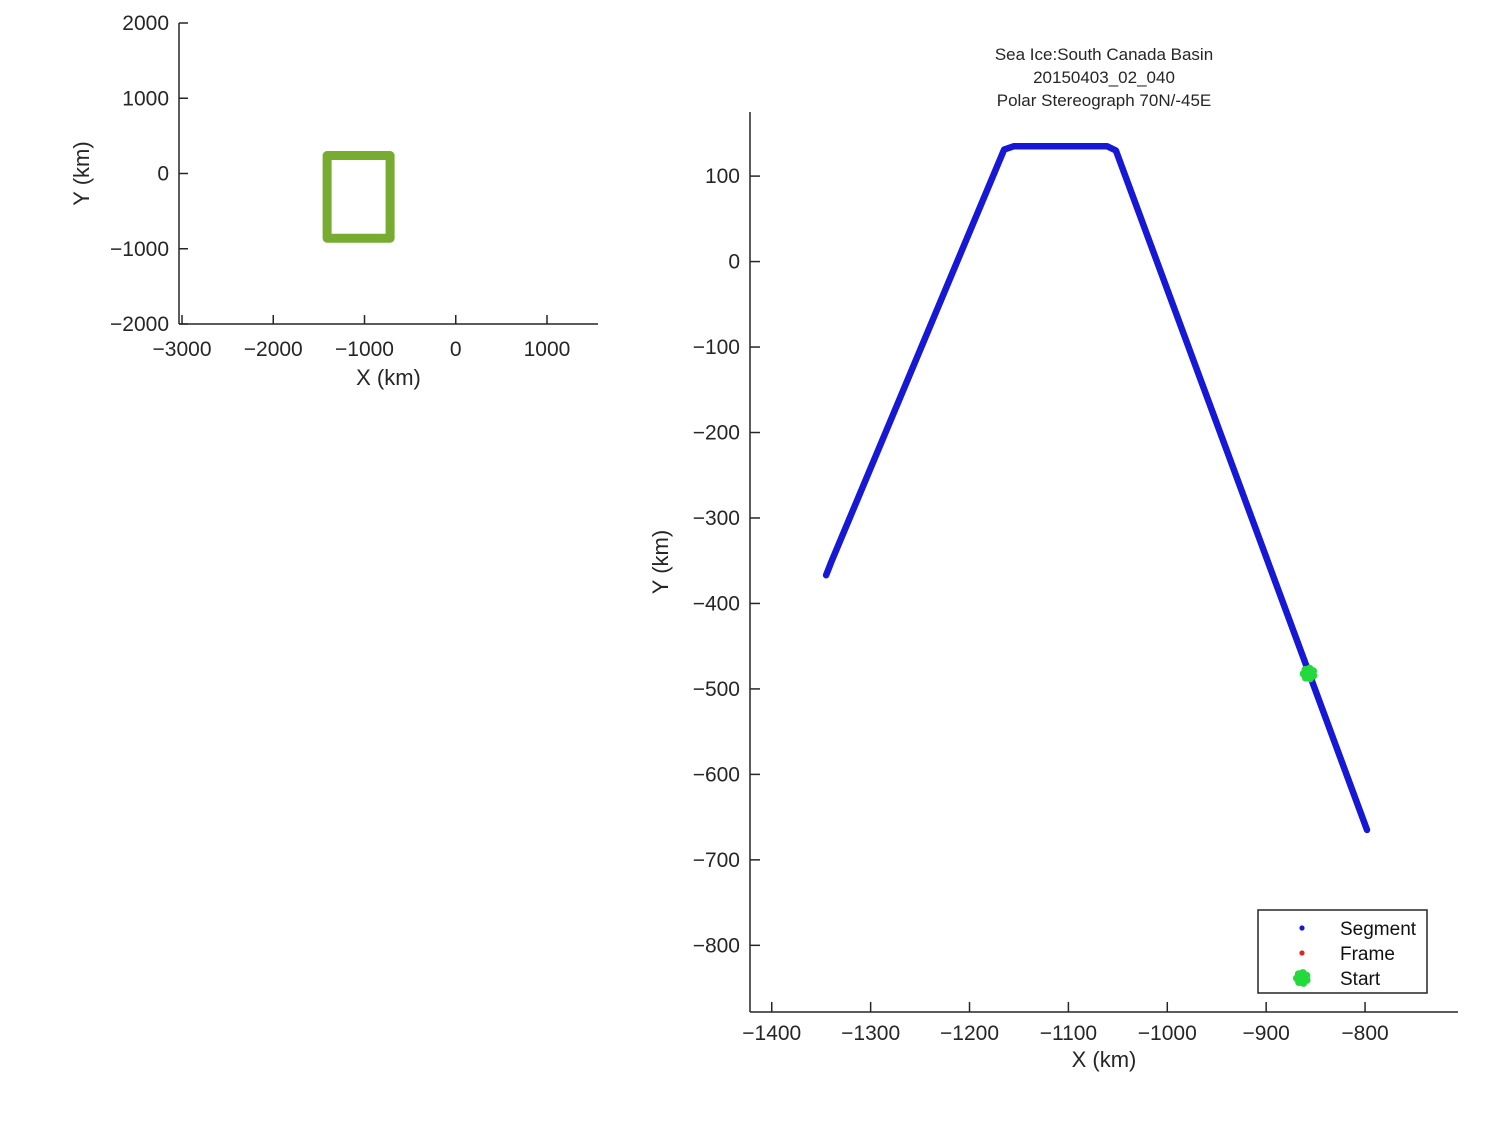 Image resolution: width=1500 pixels, height=1130 pixels. I want to click on trajectory-x-tick-label: −800, so click(1364, 1033).